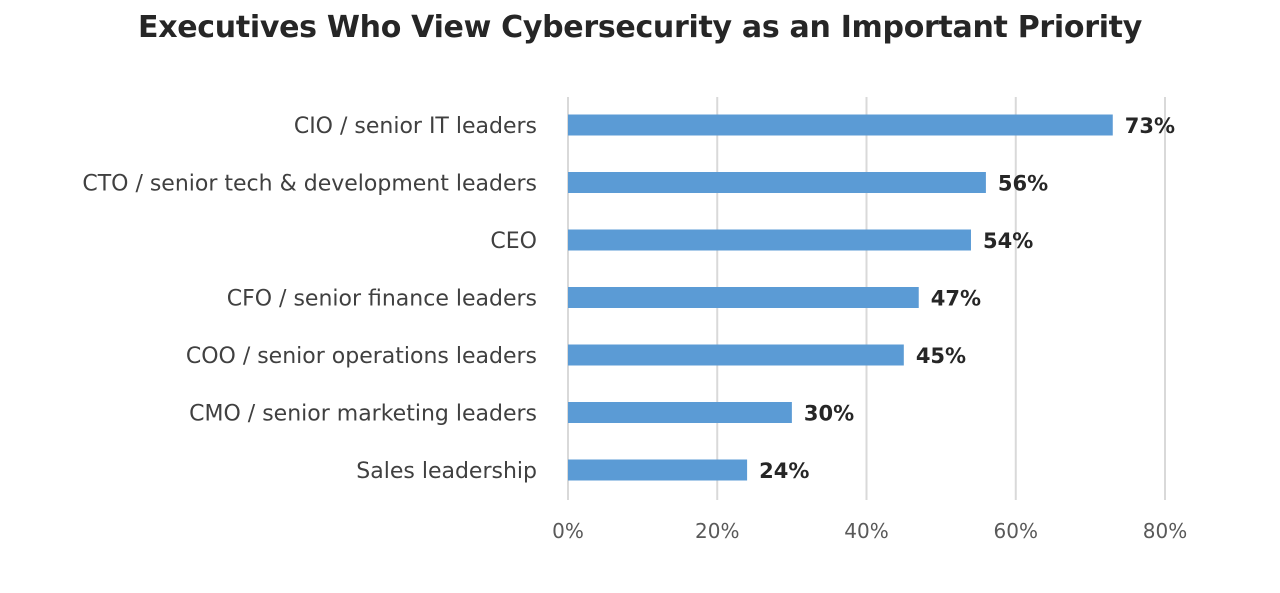  What do you see at coordinates (382, 299) in the screenshot?
I see `category-label: CFO / senior finance leaders` at bounding box center [382, 299].